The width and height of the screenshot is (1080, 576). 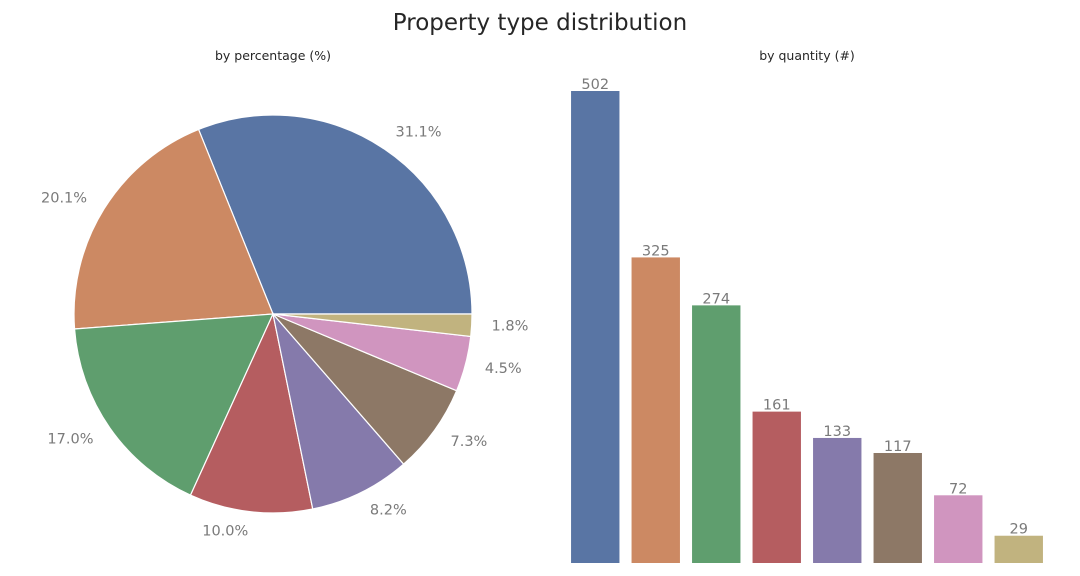 What do you see at coordinates (777, 406) in the screenshot?
I see `bar-value-label-4: 161` at bounding box center [777, 406].